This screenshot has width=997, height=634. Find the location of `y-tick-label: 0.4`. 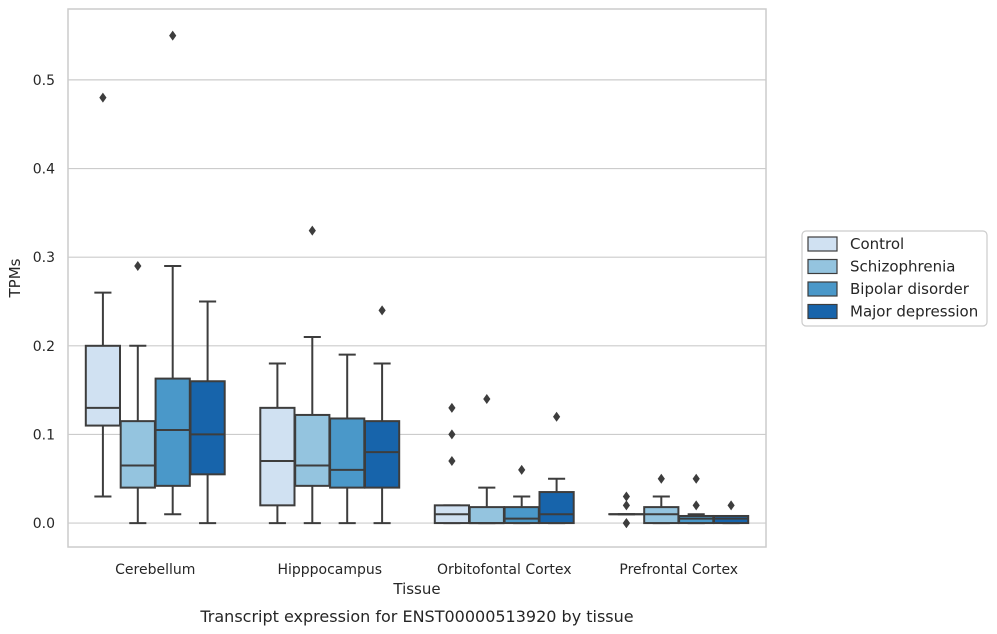

y-tick-label: 0.4 is located at coordinates (44, 170).